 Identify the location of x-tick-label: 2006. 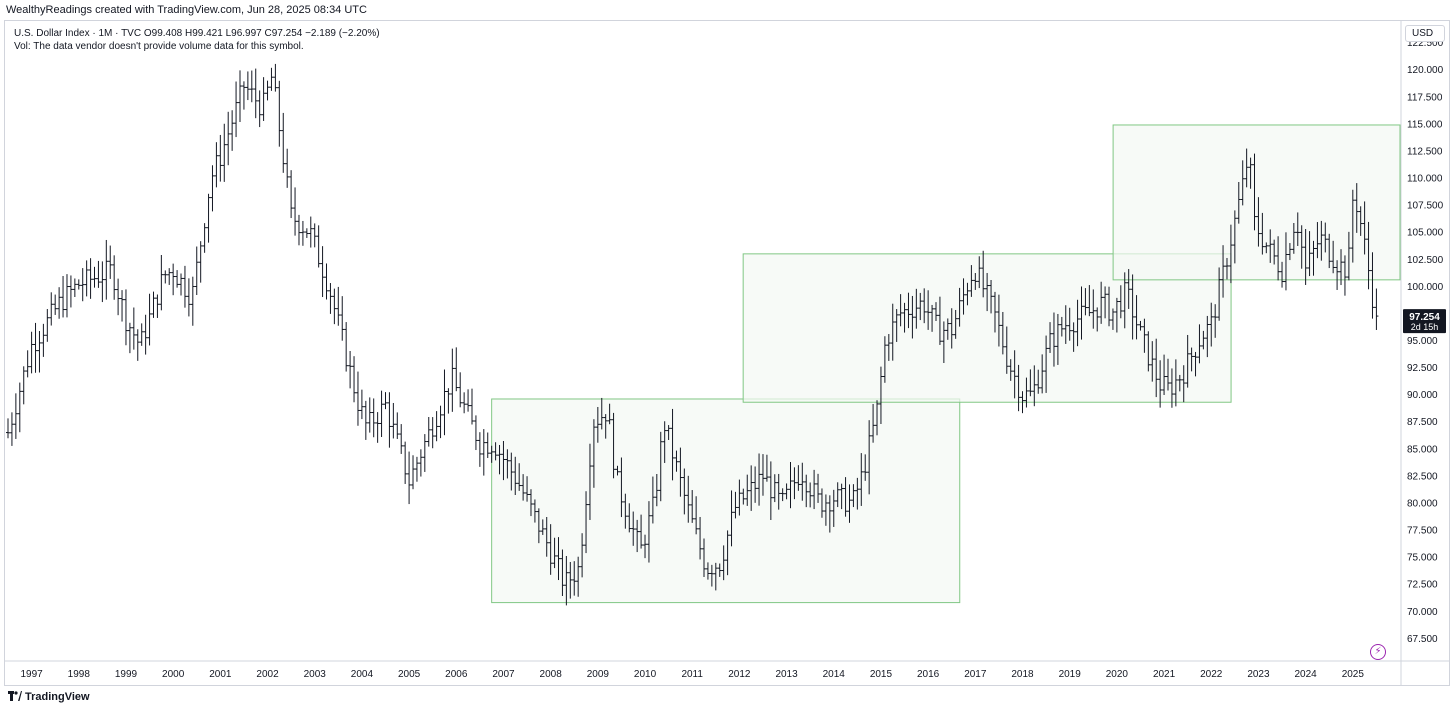
(456, 674).